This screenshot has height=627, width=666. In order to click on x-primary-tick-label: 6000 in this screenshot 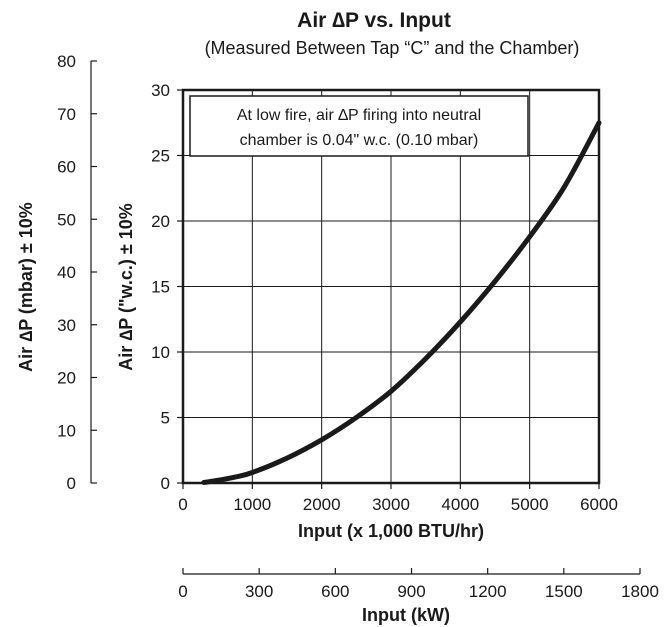, I will do `click(599, 504)`.